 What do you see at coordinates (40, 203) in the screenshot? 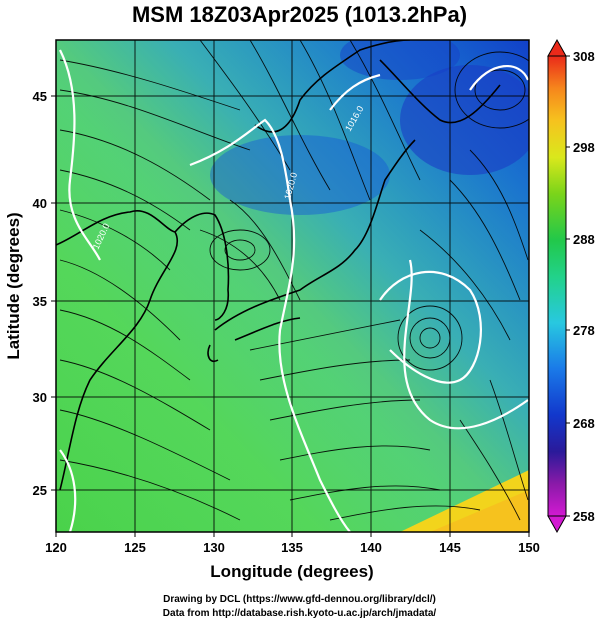
I see `y-tick-label: 40` at bounding box center [40, 203].